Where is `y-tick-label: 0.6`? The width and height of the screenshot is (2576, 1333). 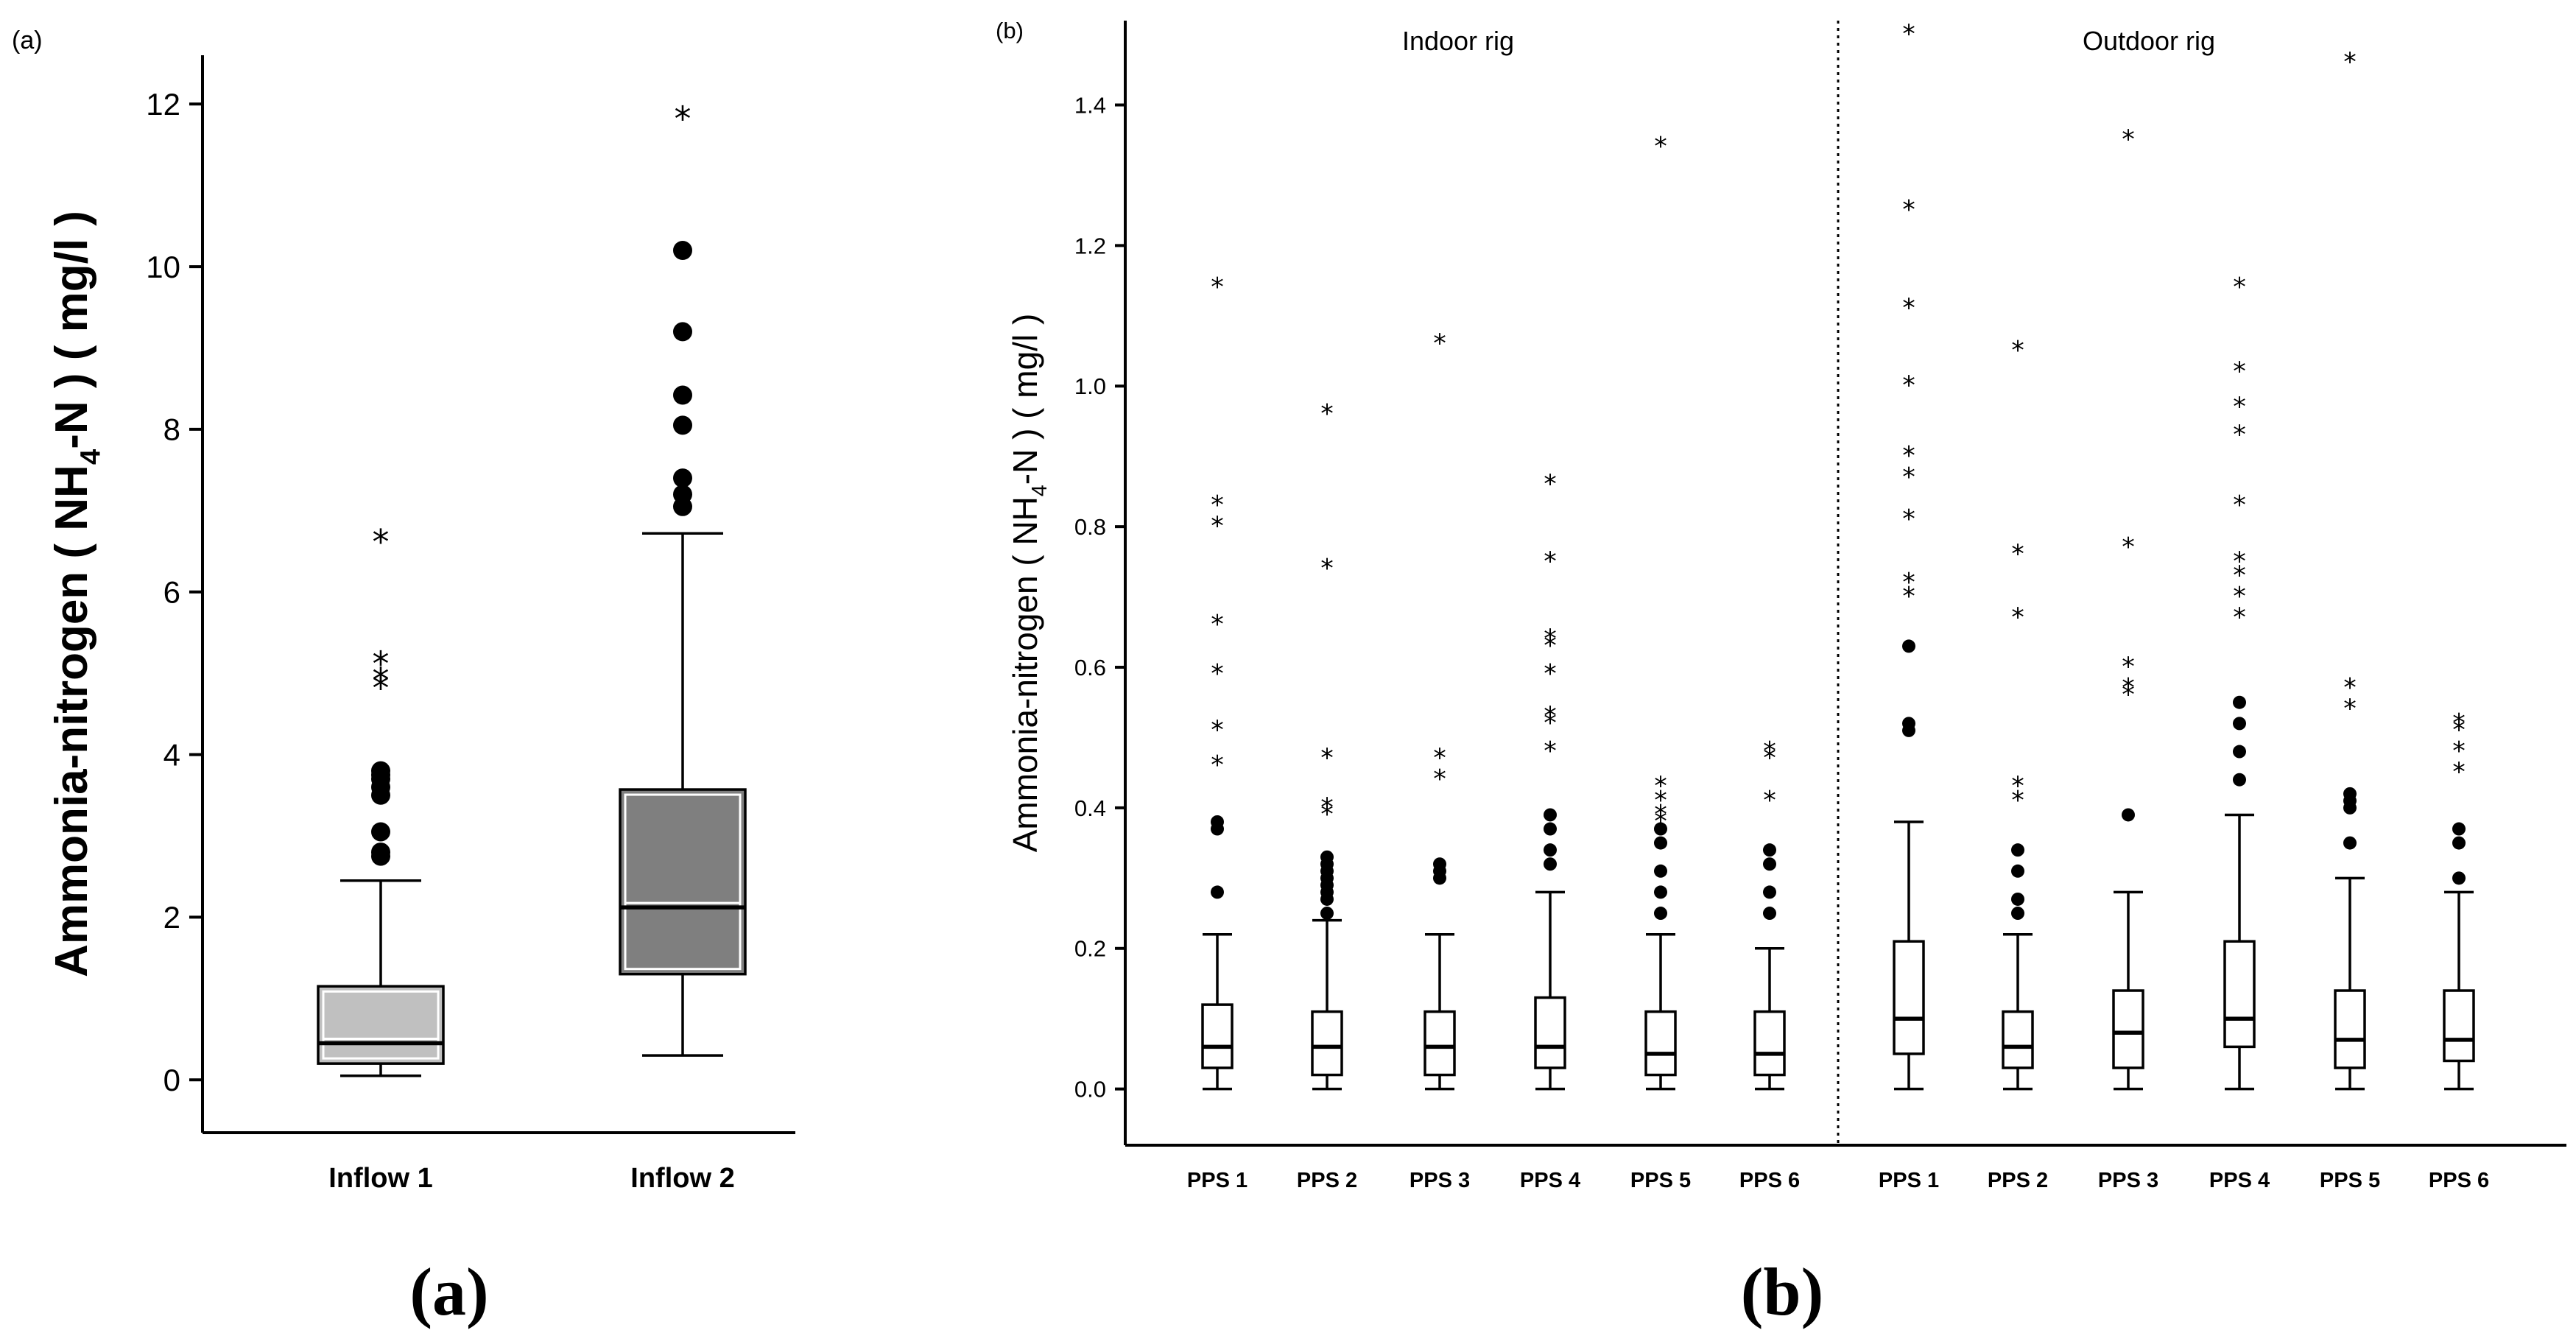
y-tick-label: 0.6 is located at coordinates (1090, 668).